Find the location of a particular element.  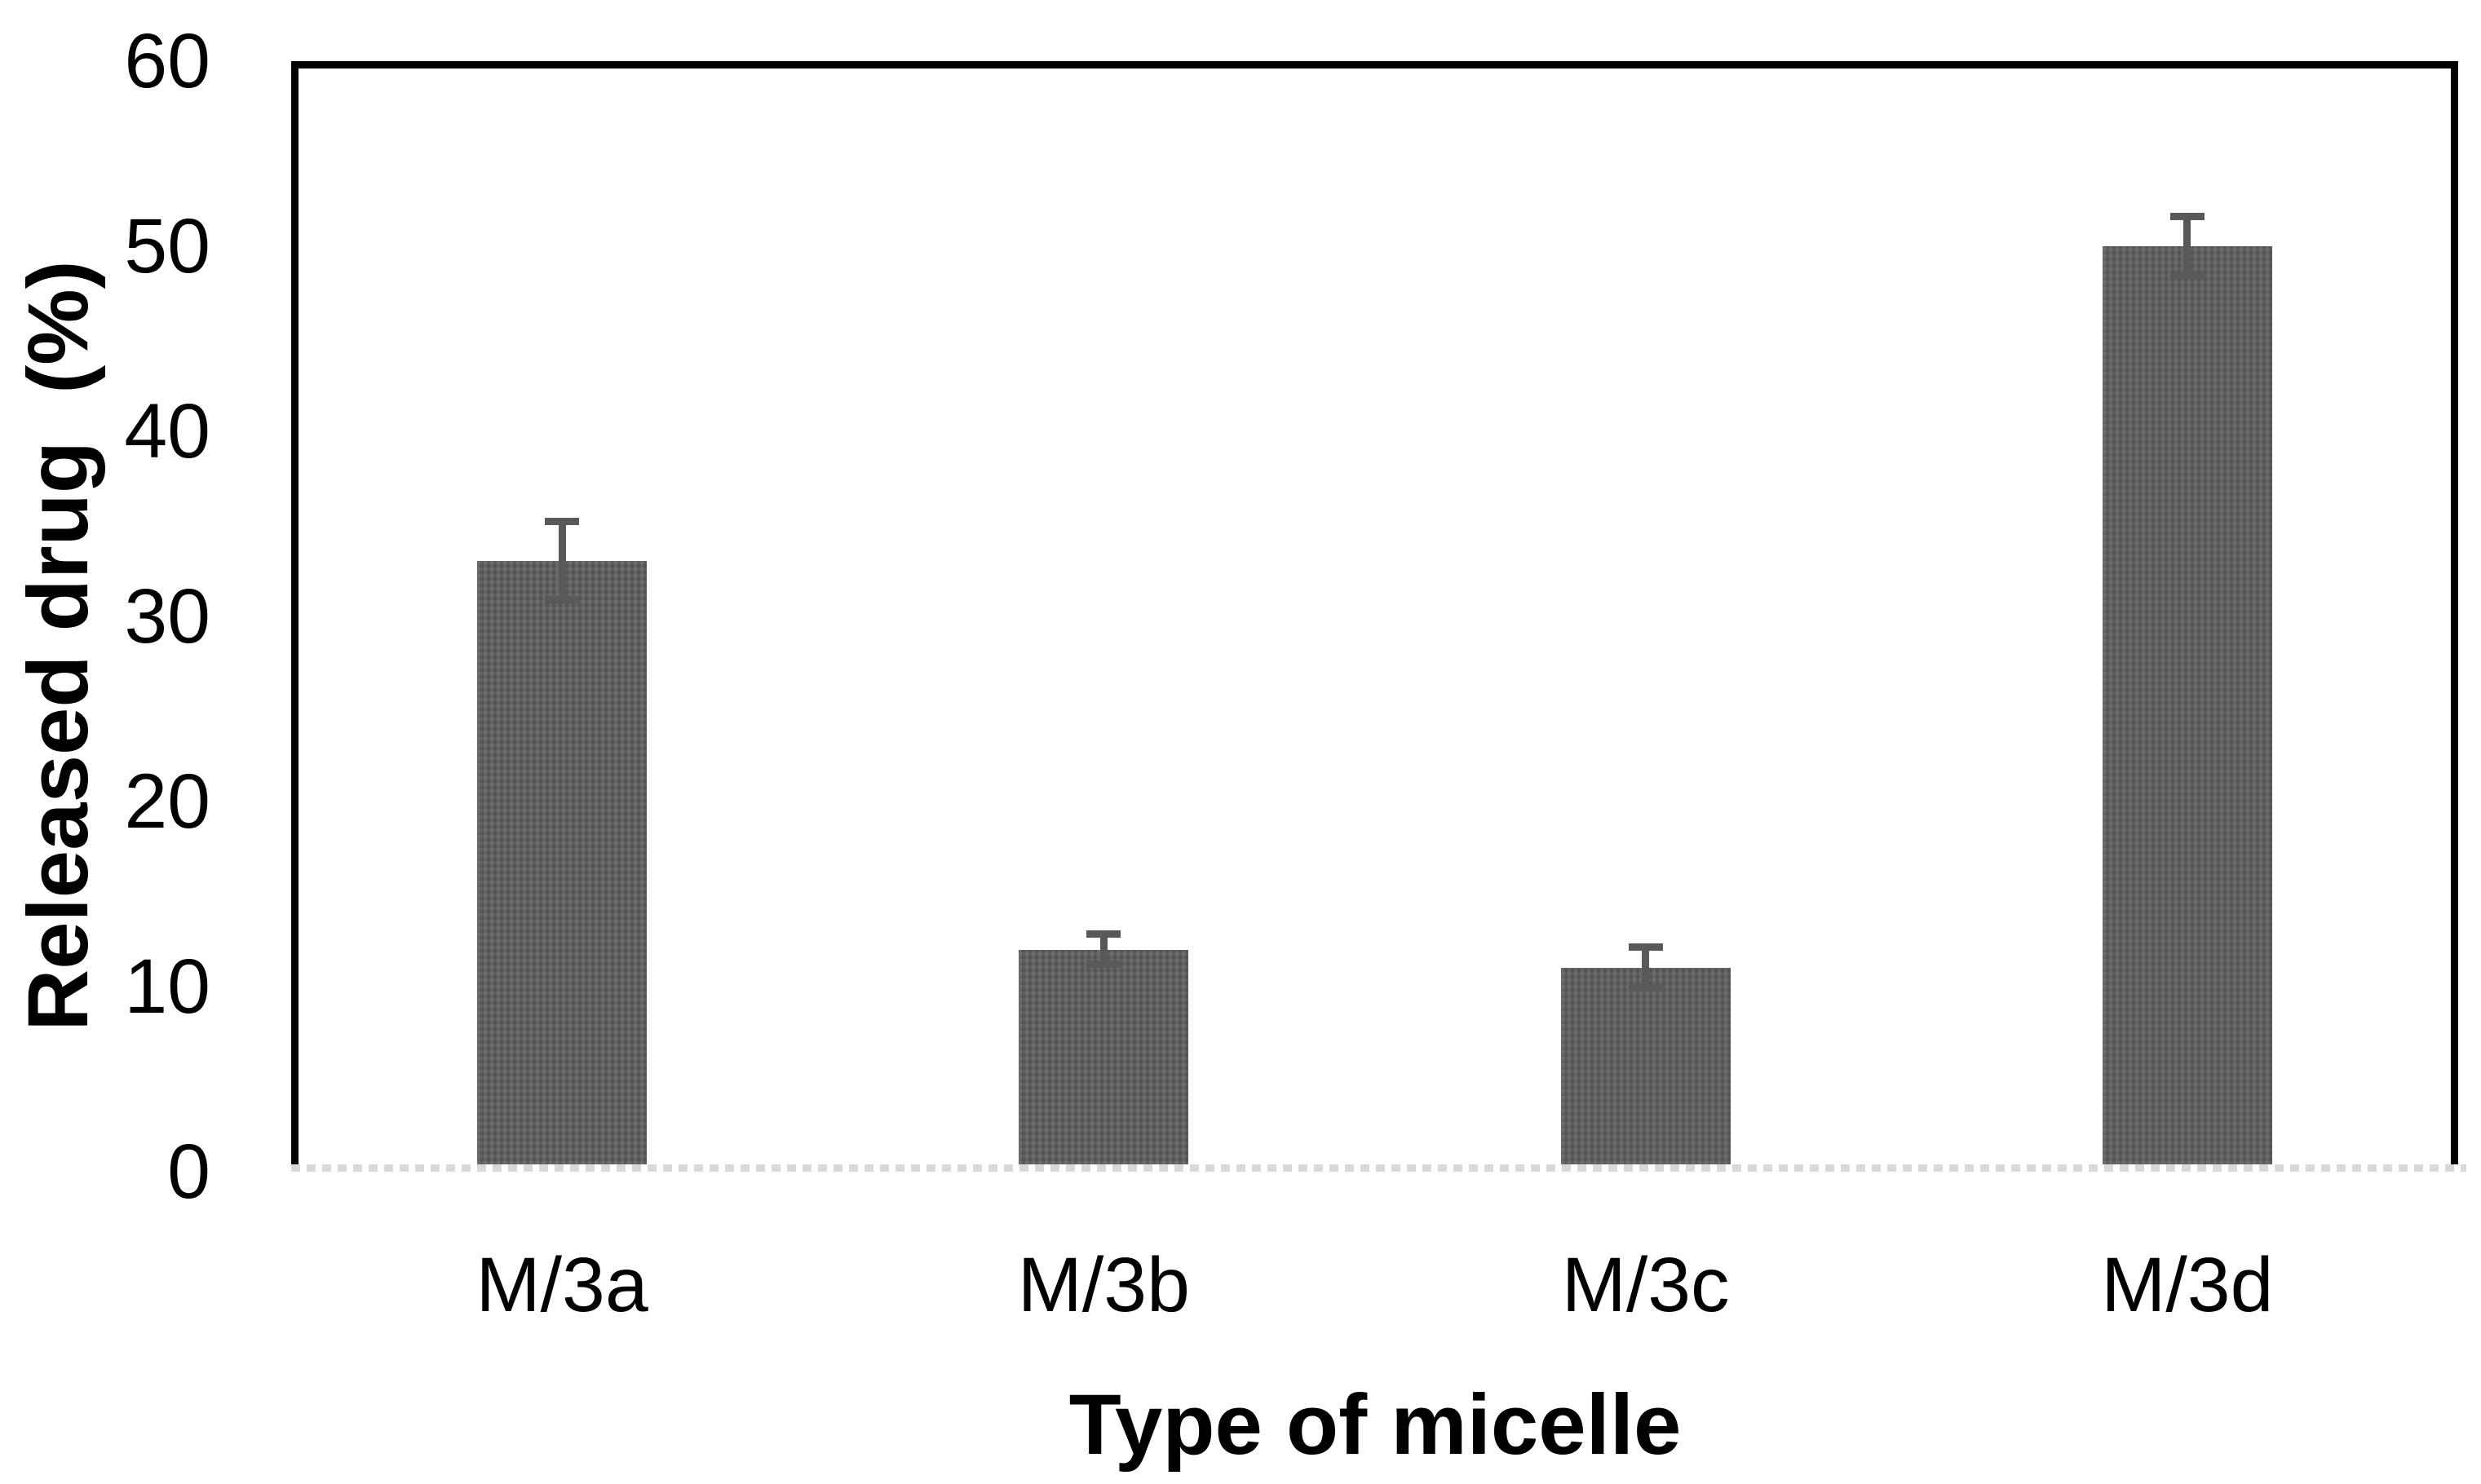

y-tick-label-50: 50 is located at coordinates (167, 246).